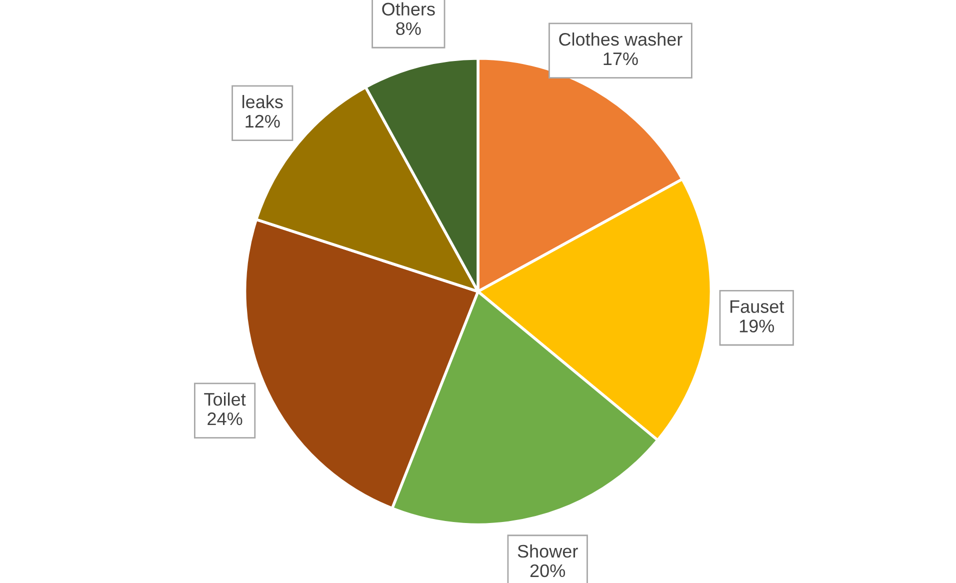 The image size is (956, 583). What do you see at coordinates (757, 326) in the screenshot?
I see `data-label: 19%` at bounding box center [757, 326].